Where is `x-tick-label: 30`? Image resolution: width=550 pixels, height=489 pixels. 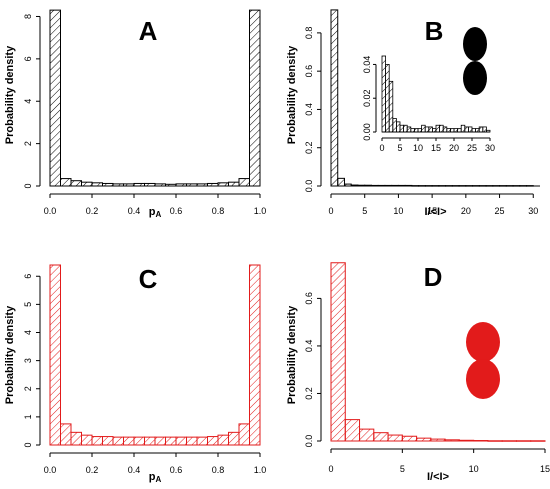
x-tick-label: 30 is located at coordinates (533, 211).